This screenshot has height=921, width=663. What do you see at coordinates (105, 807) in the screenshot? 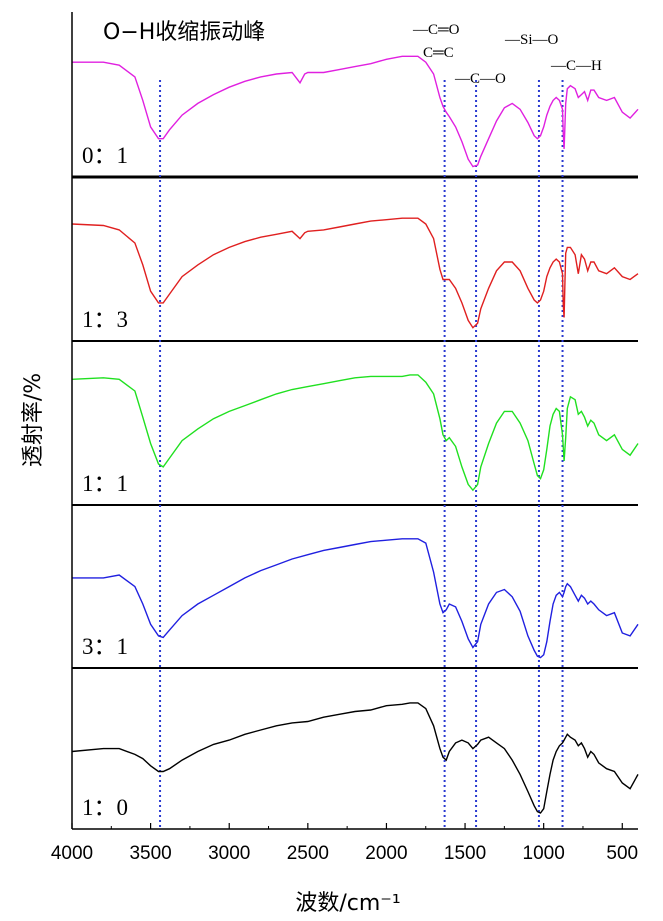
I see `series-label: 1：0` at bounding box center [105, 807].